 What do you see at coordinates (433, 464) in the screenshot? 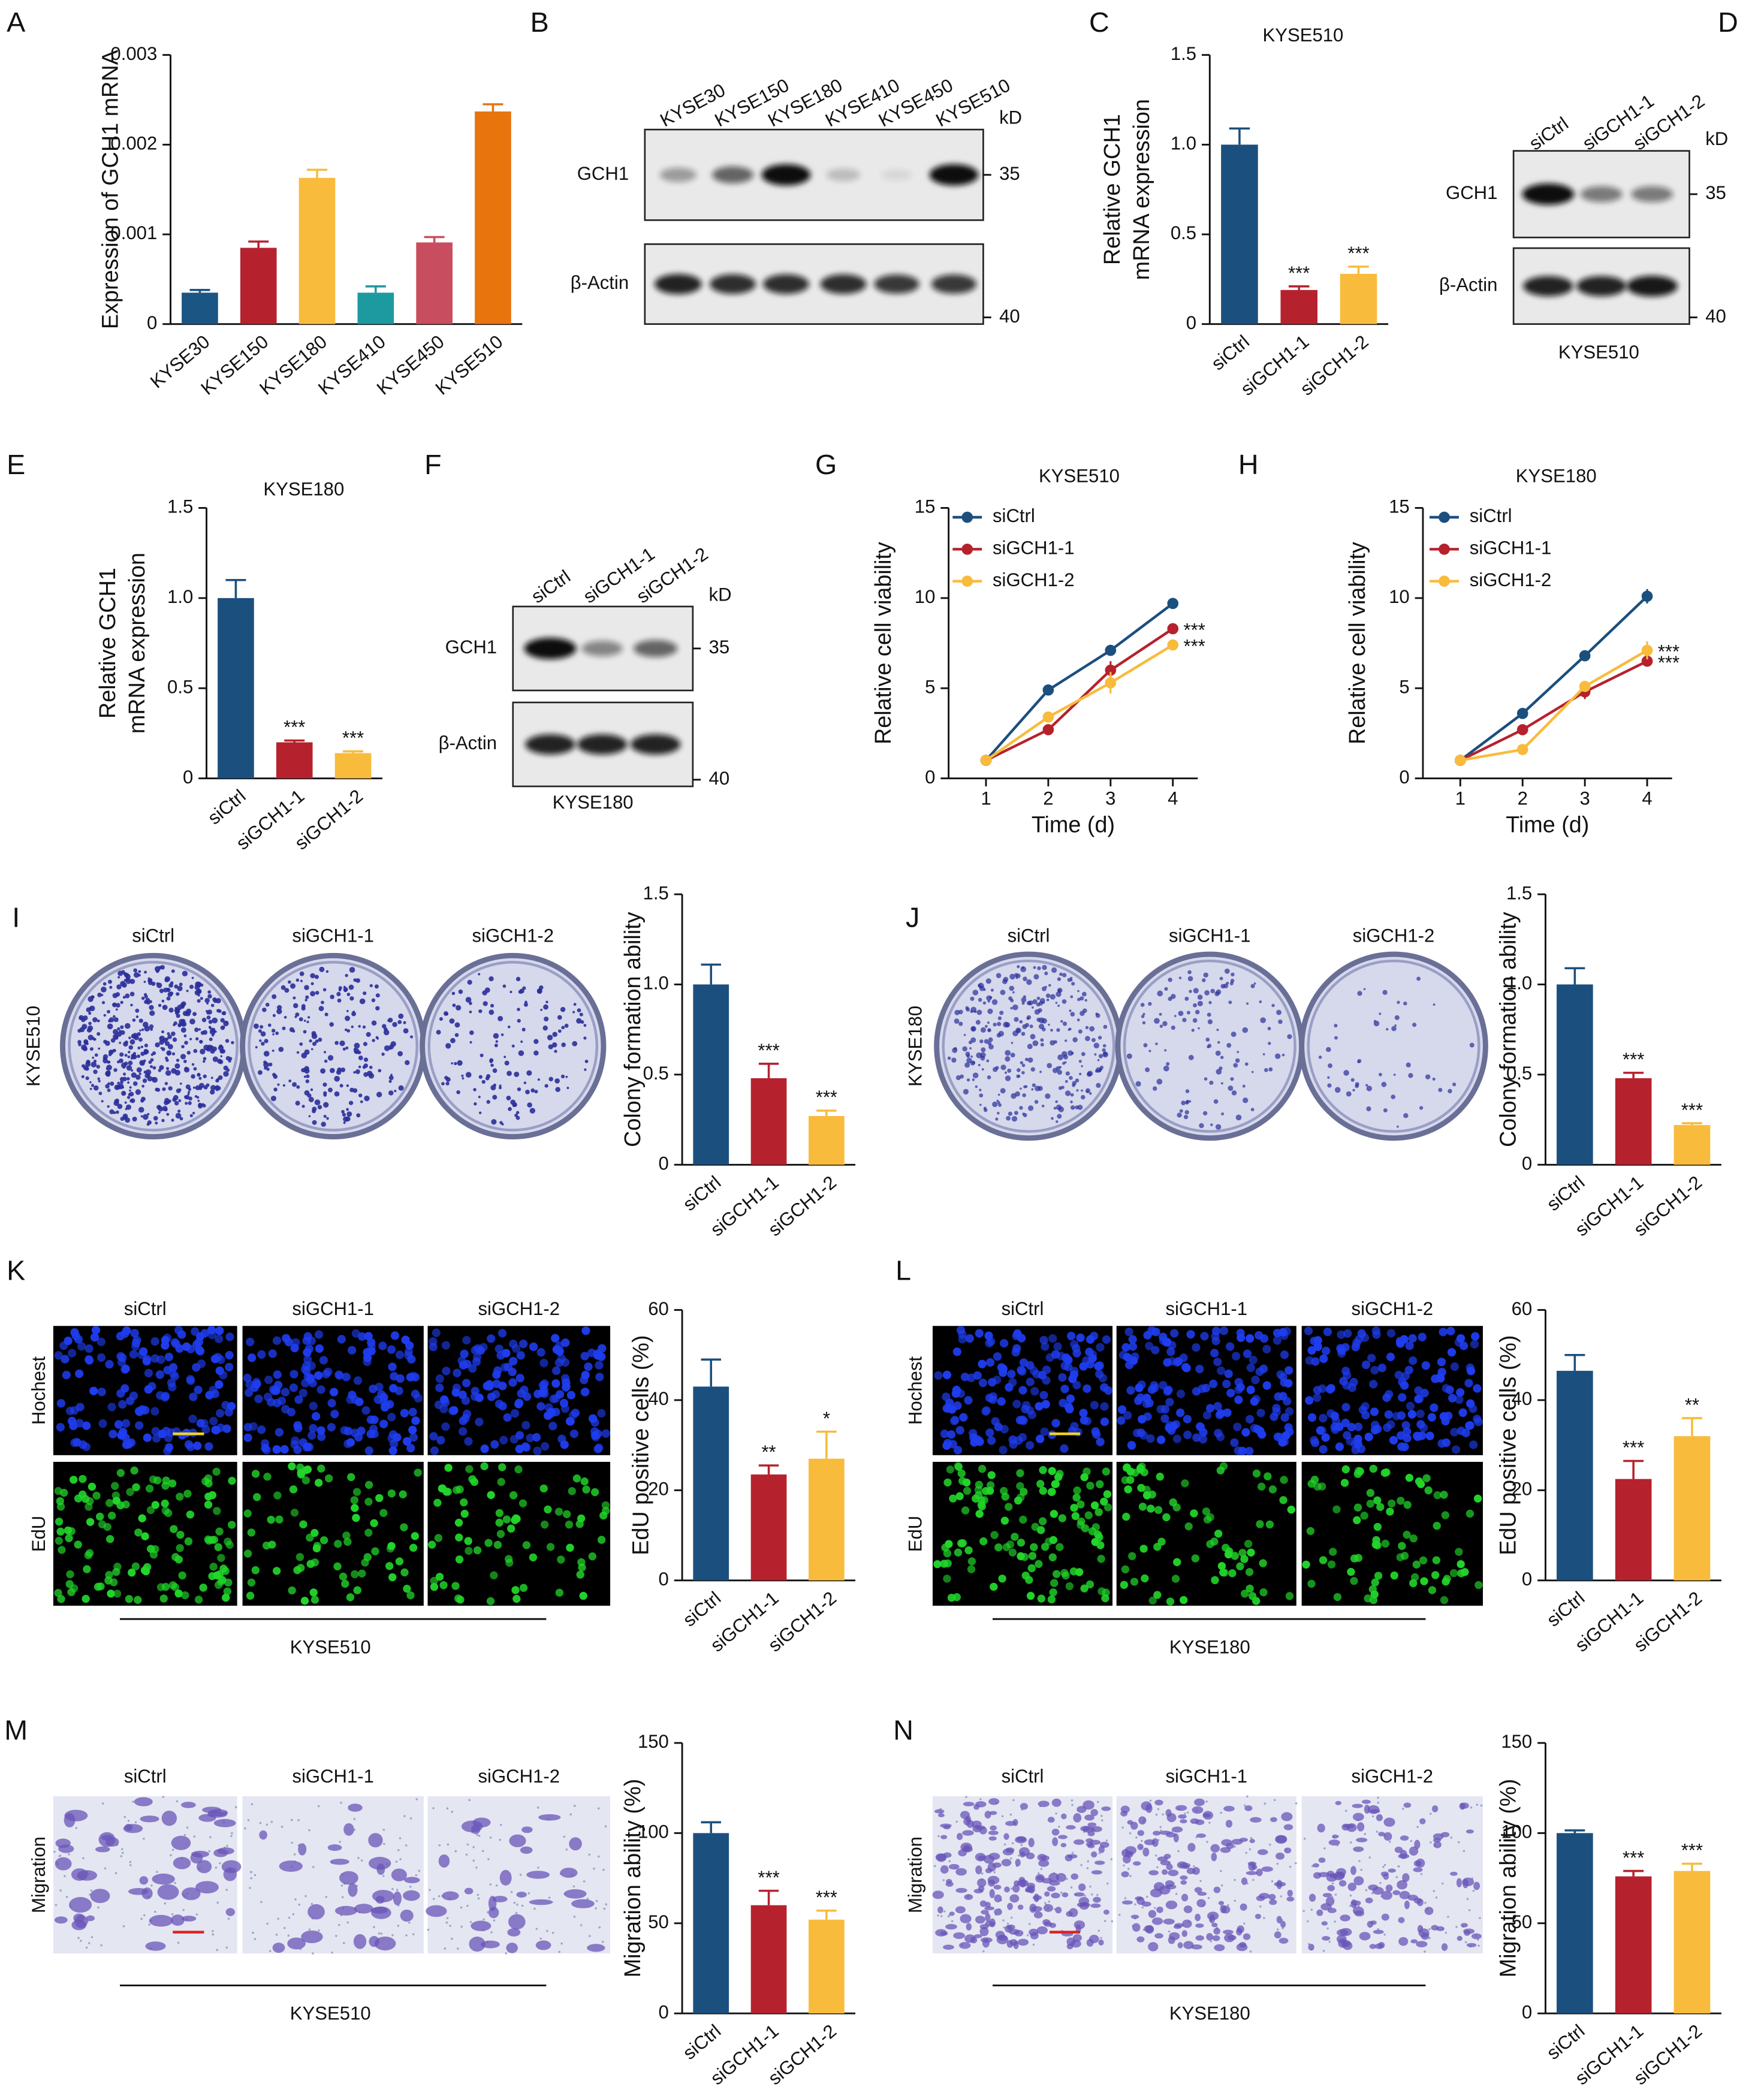
I see `panel-letter: F` at bounding box center [433, 464].